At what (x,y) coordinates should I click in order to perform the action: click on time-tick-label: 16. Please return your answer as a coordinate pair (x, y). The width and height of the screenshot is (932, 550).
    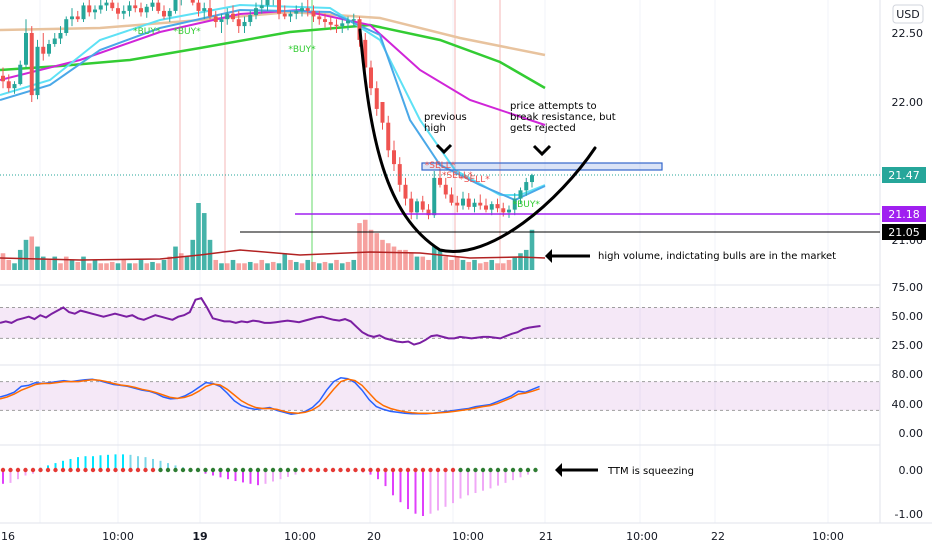
    Looking at the image, I should click on (8, 536).